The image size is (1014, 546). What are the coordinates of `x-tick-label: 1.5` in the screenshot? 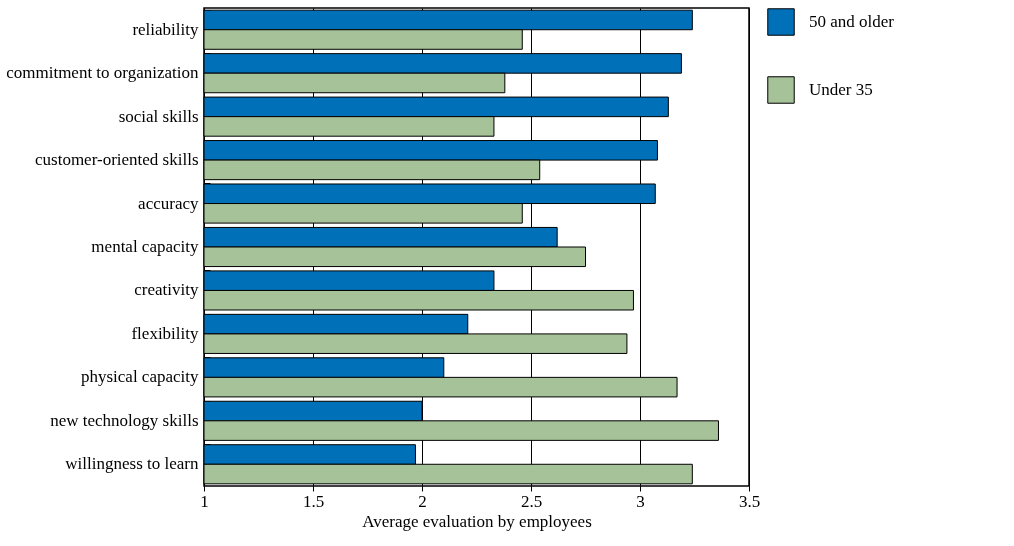 It's located at (313, 501).